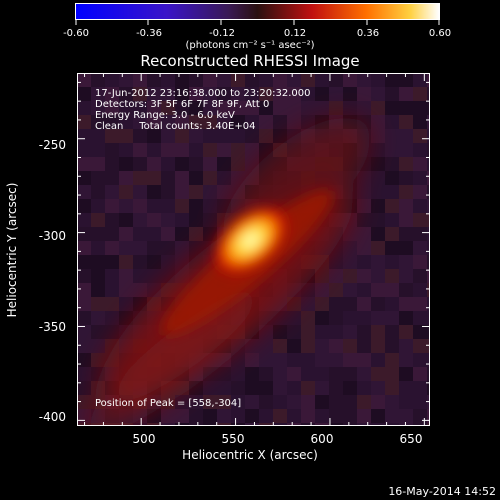  I want to click on time-range: 17-Jun-2012 23:16:38.000 to 23:20:32.000, so click(203, 93).